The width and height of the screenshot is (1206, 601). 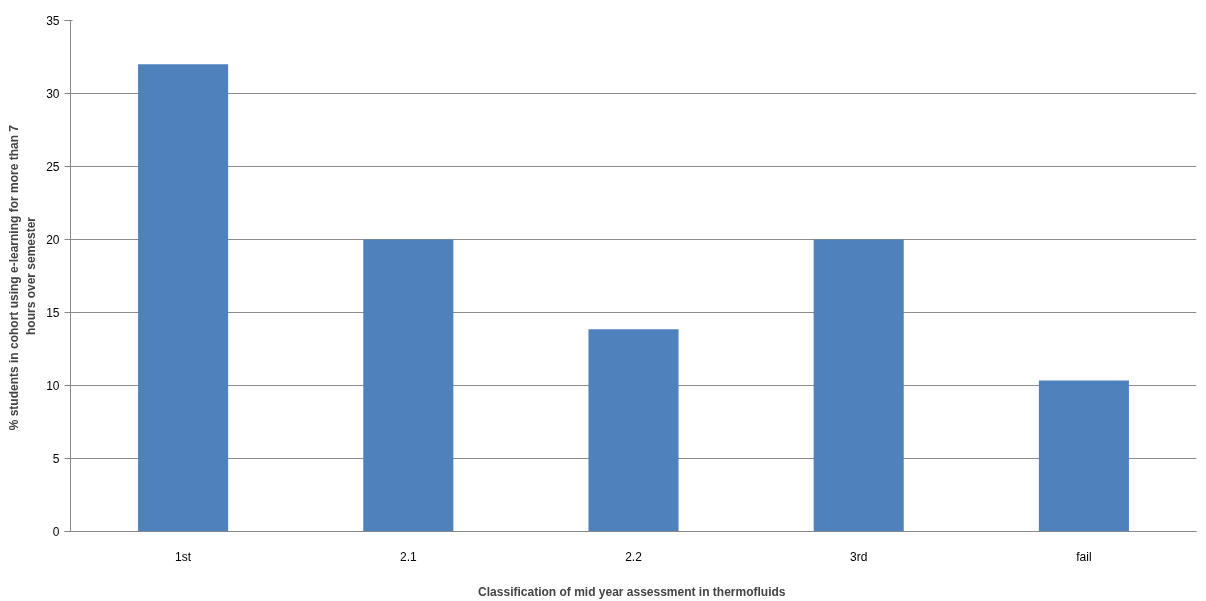 What do you see at coordinates (183, 556) in the screenshot?
I see `x-tick-label: 1st` at bounding box center [183, 556].